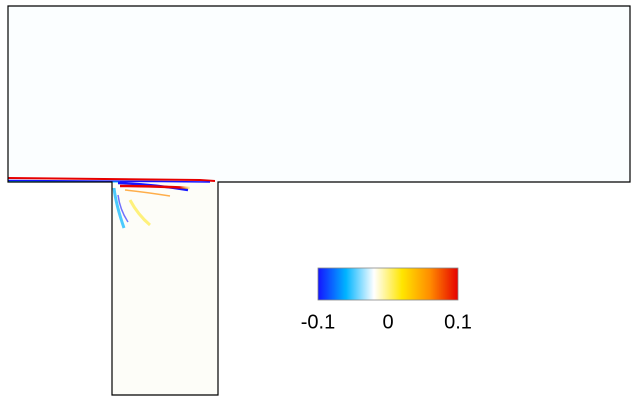 This screenshot has height=400, width=640. I want to click on colorbar-tick-label: 0, so click(387, 322).